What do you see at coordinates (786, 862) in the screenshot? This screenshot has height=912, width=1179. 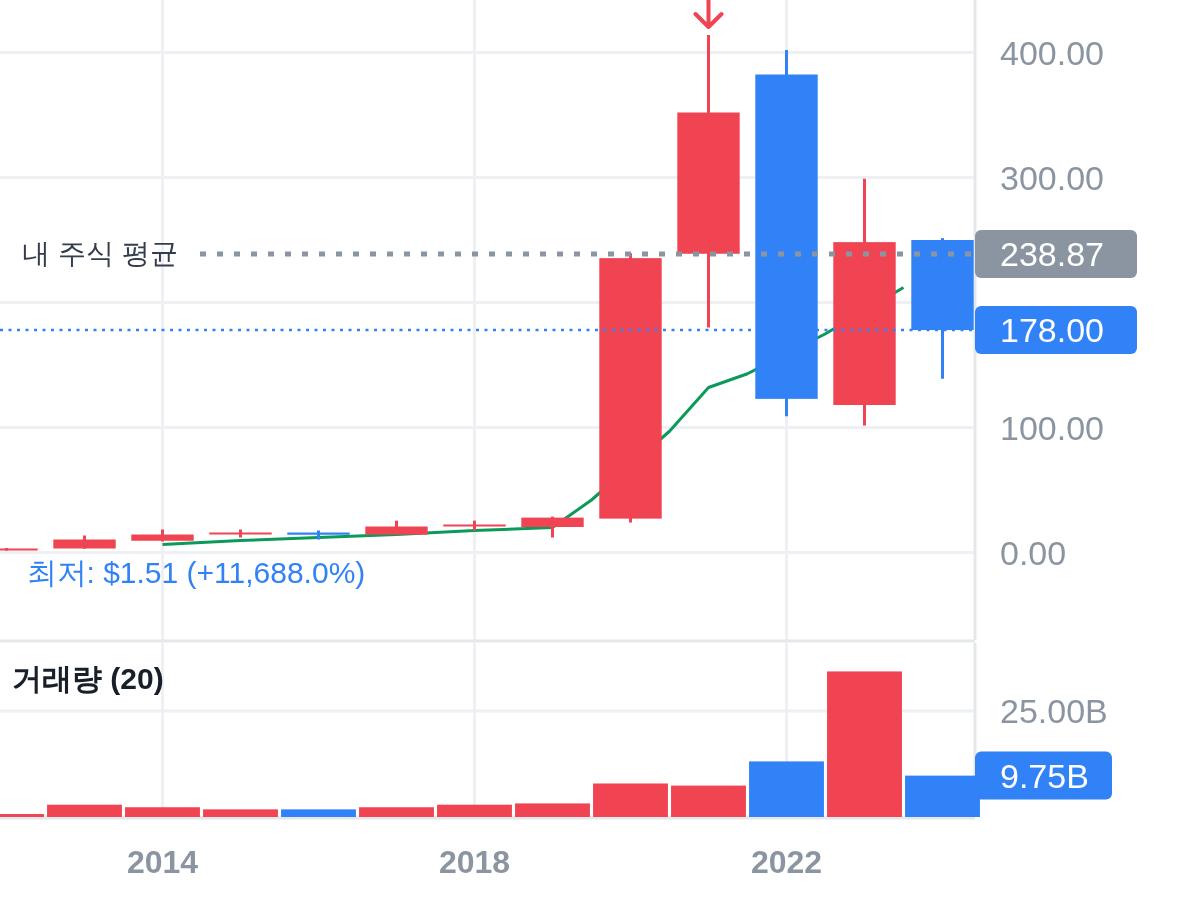 I see `x-tick-label: 2022` at bounding box center [786, 862].